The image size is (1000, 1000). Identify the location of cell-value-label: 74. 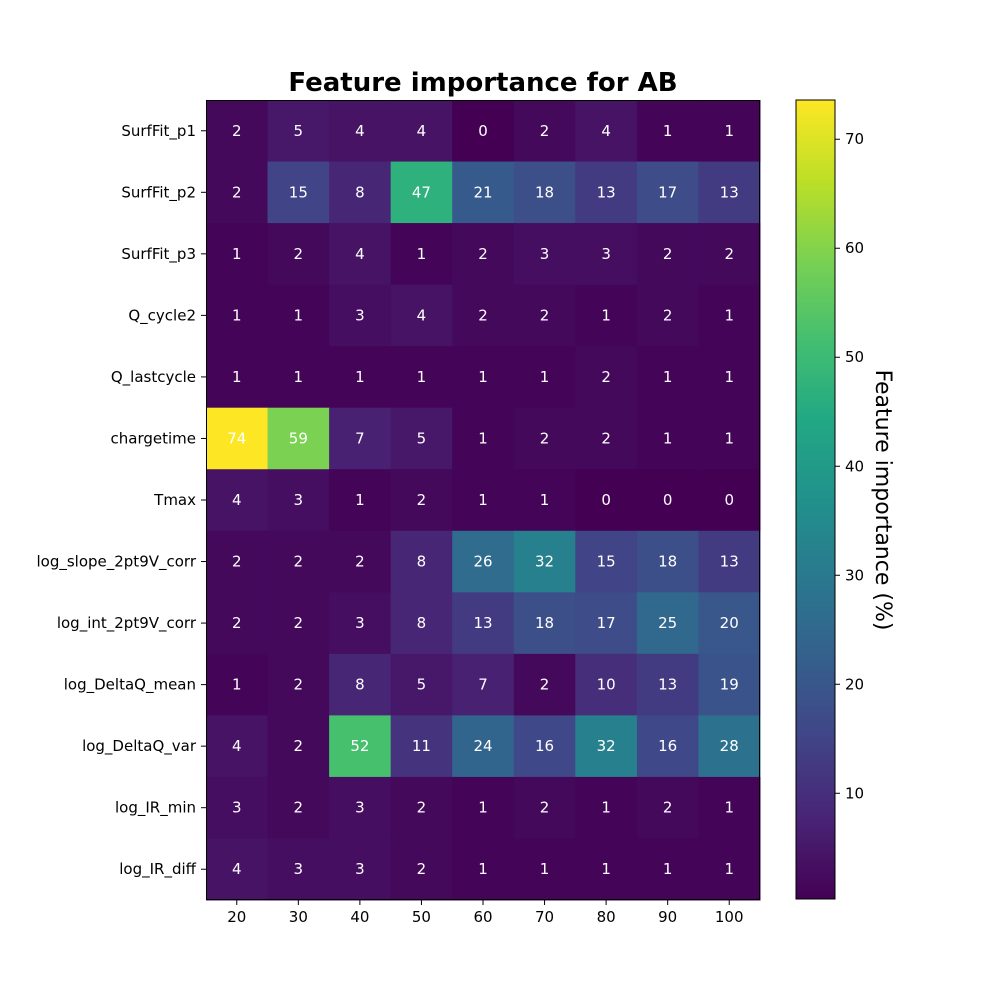
(236, 438).